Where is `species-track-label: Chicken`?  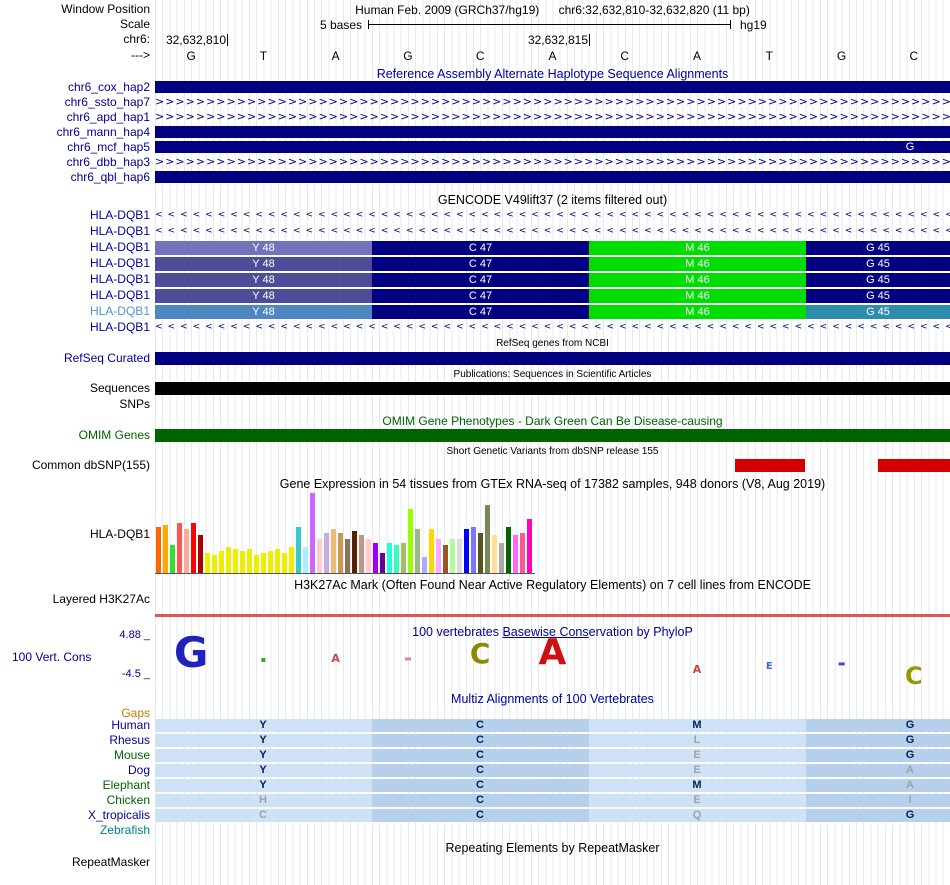 species-track-label: Chicken is located at coordinates (128, 800).